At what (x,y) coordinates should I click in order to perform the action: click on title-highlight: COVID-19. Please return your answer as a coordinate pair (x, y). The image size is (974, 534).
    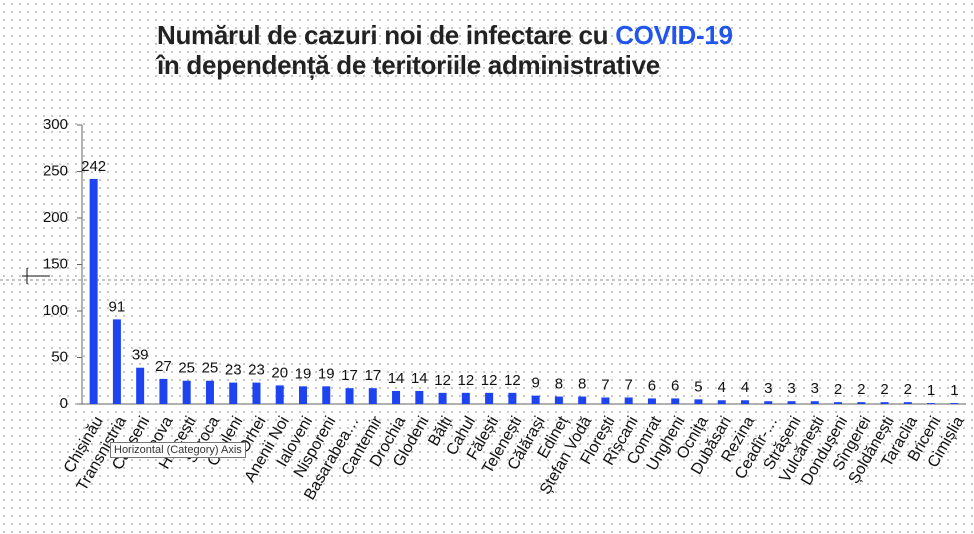
    Looking at the image, I should click on (674, 35).